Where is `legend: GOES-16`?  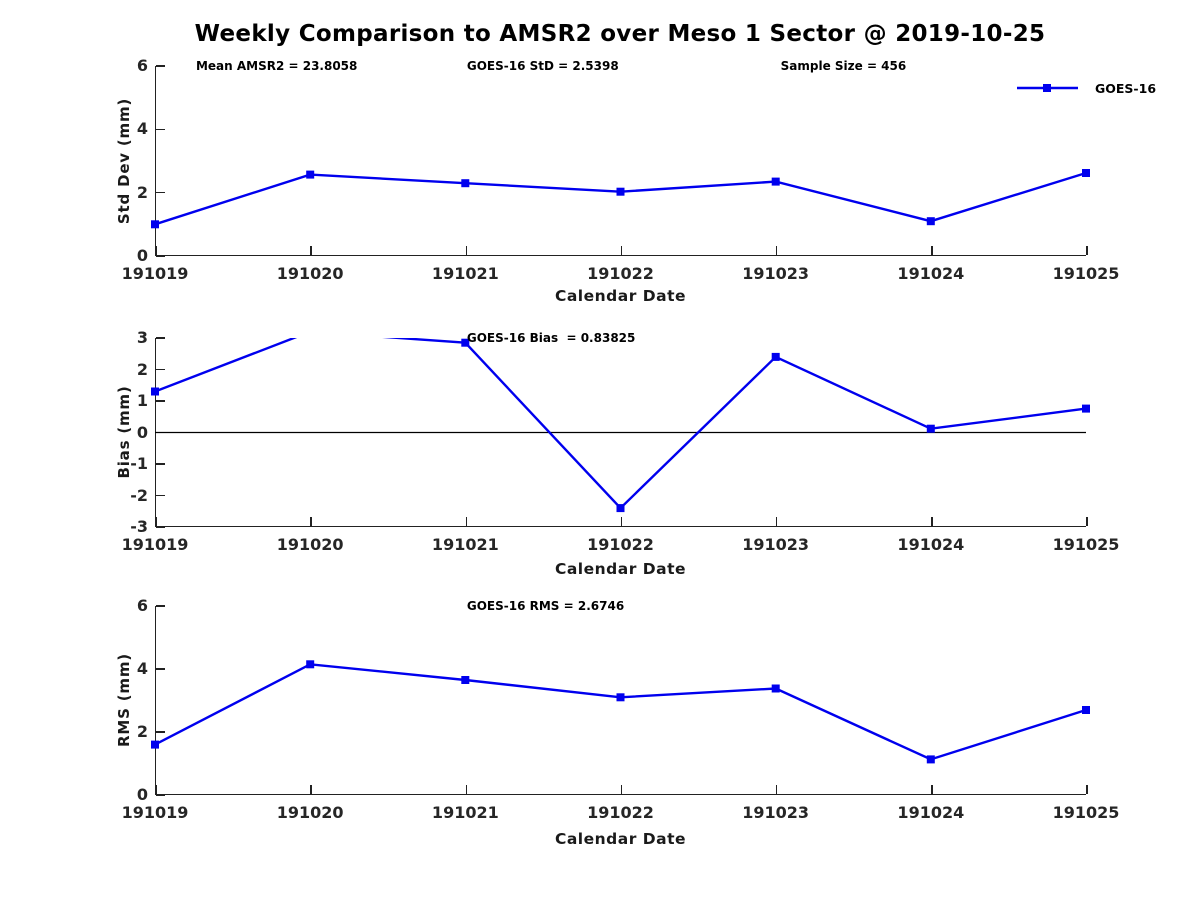
legend: GOES-16 is located at coordinates (1086, 88).